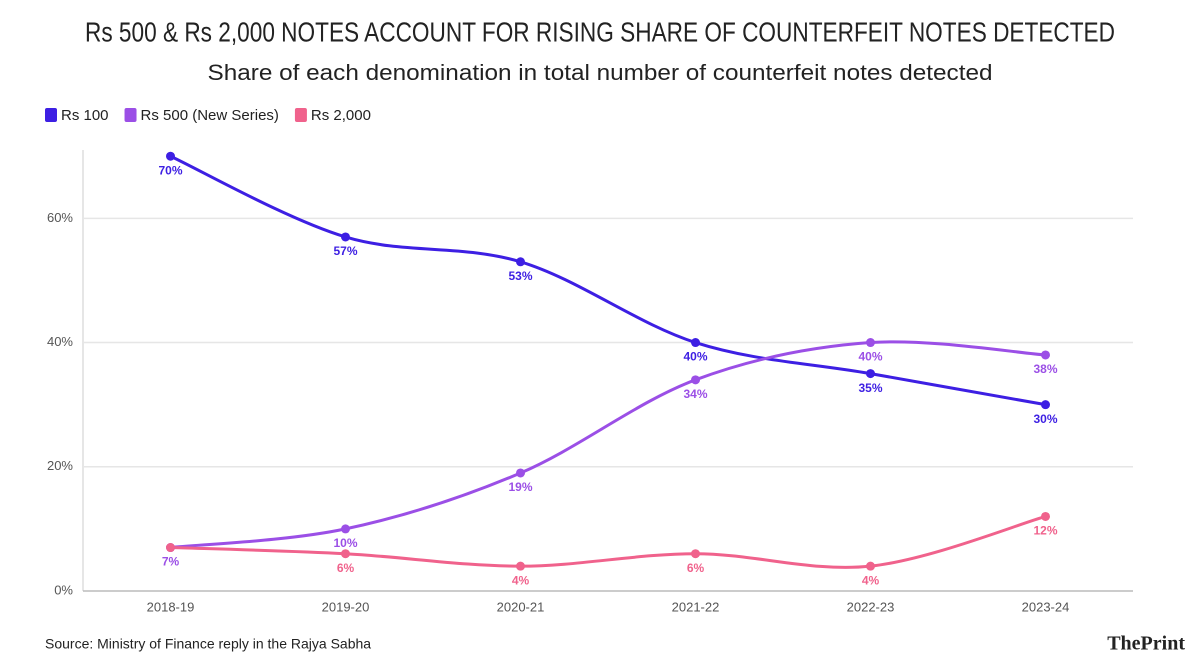  Describe the element at coordinates (170, 170) in the screenshot. I see `data-label: 70%` at that location.